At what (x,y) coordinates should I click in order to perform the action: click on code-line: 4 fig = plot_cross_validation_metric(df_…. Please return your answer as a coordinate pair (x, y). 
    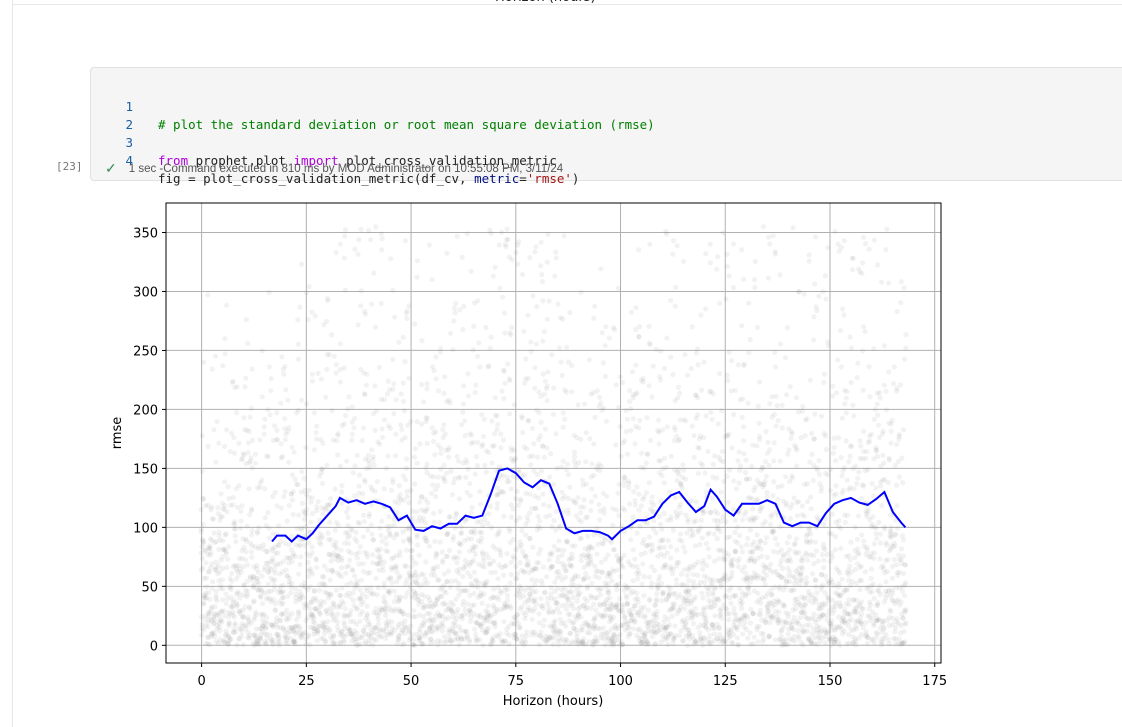
    Looking at the image, I should click on (335, 160).